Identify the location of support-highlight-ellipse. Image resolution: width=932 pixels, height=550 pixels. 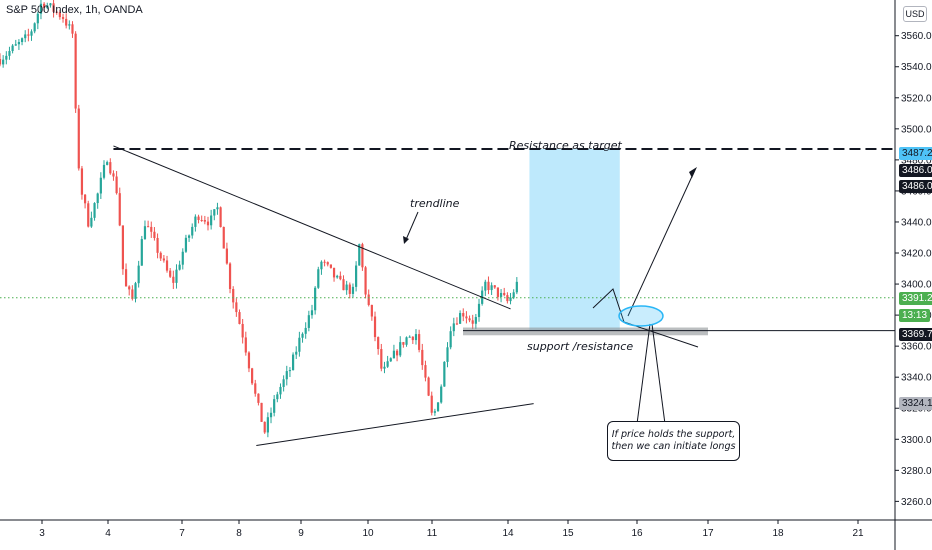
(641, 316).